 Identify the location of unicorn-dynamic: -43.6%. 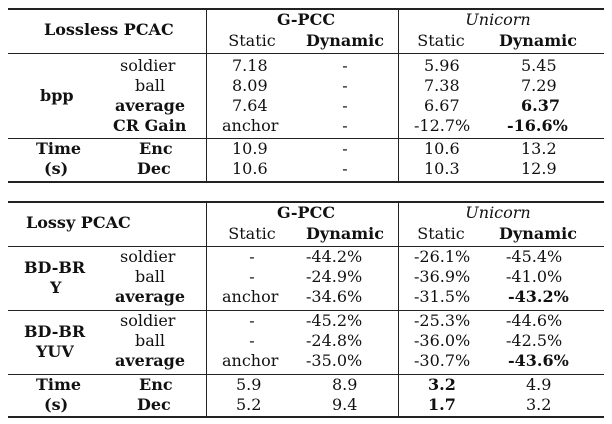
(538, 360).